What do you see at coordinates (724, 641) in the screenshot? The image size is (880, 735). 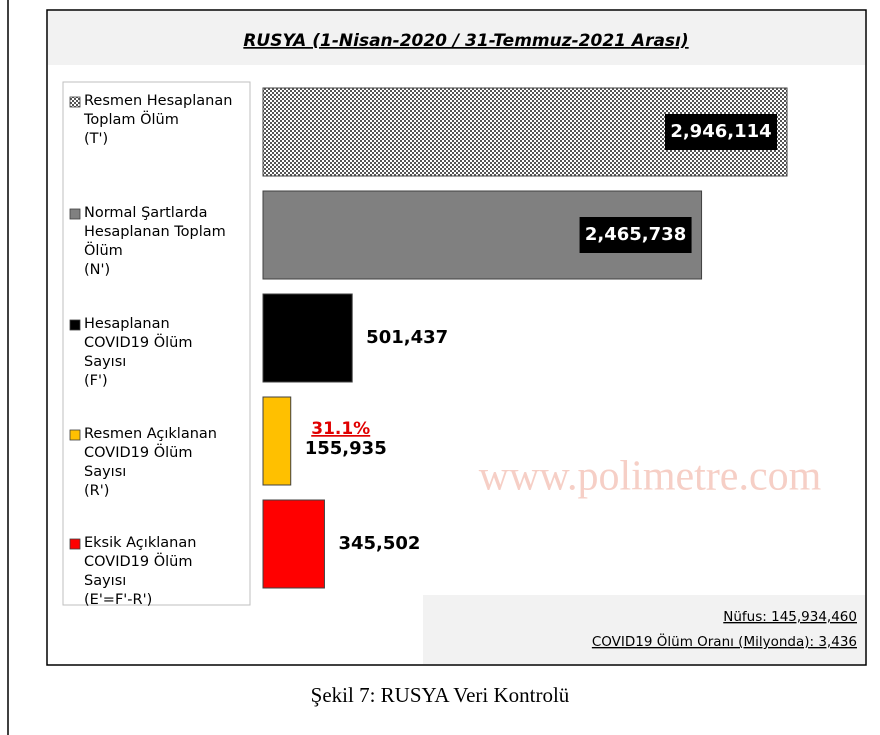 I see `note: COVID19 Ölüm Oranı (Milyonda): 3,436` at bounding box center [724, 641].